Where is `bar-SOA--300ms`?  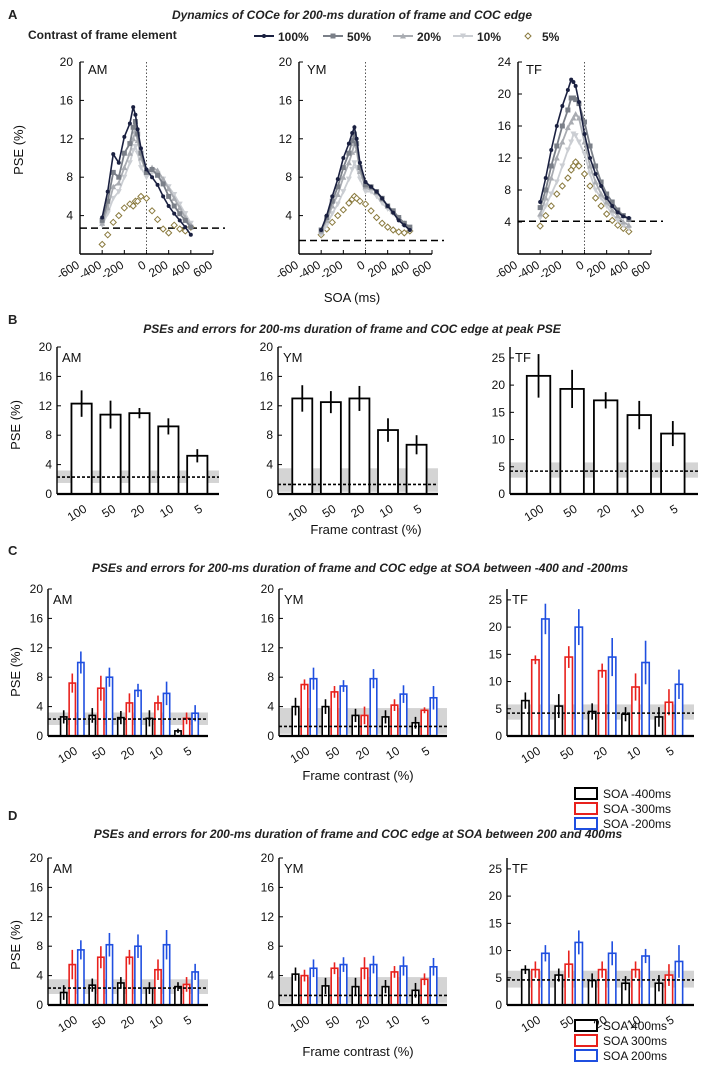 bar-SOA--300ms is located at coordinates (602, 703).